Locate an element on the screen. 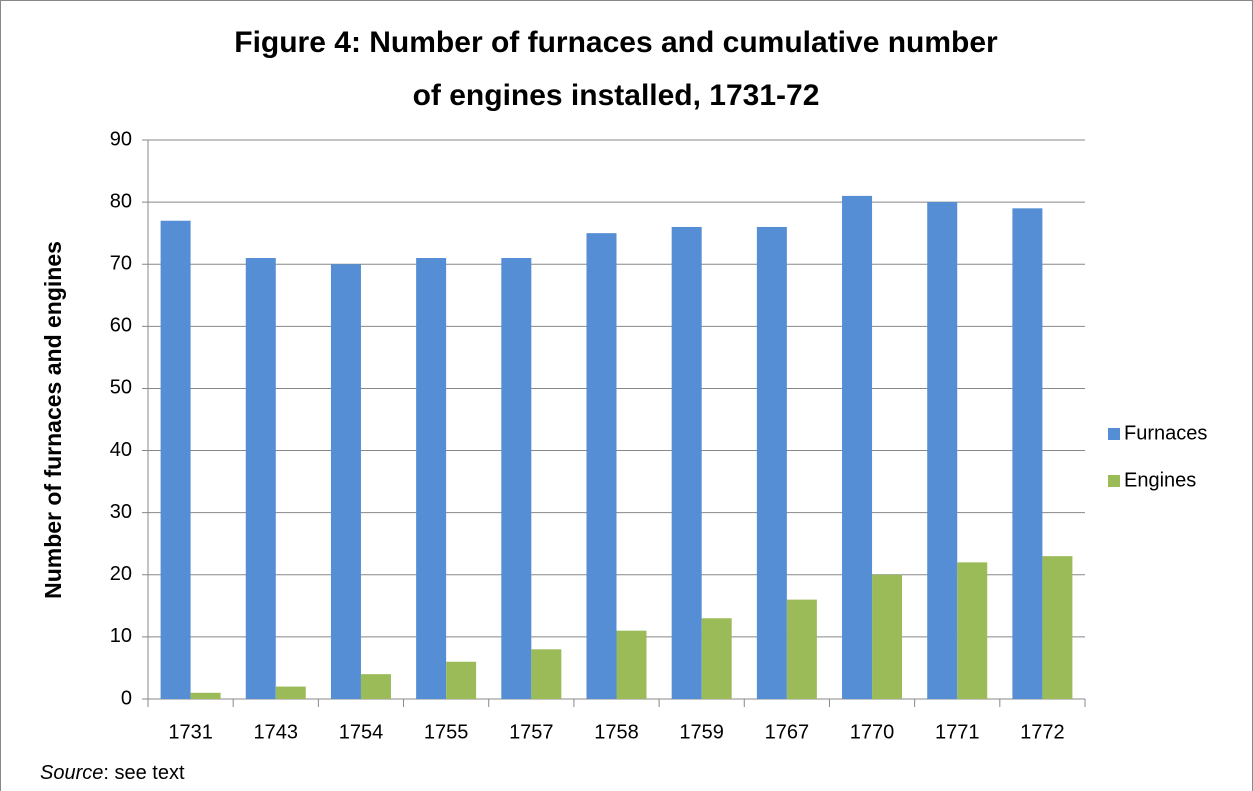 The width and height of the screenshot is (1253, 791). x-tick-label: 1758 is located at coordinates (616, 732).